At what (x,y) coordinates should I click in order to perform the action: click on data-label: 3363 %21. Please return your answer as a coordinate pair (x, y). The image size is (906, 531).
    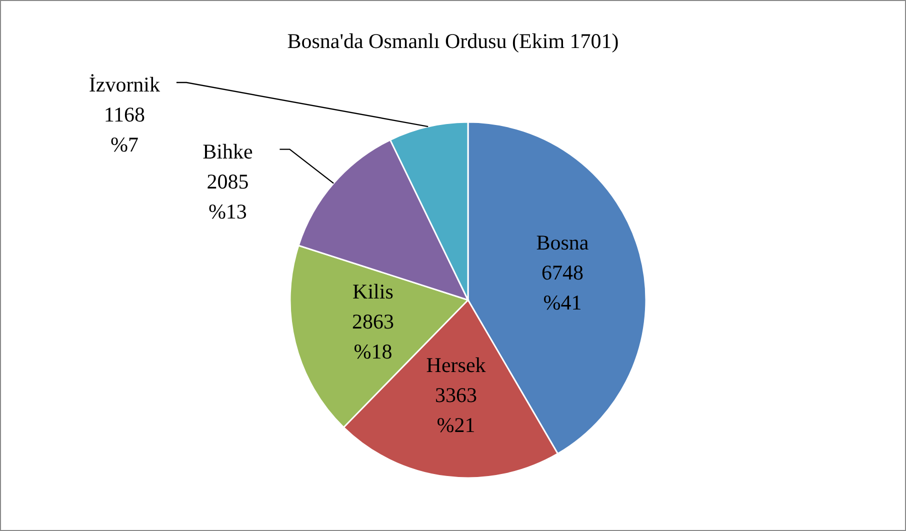
    Looking at the image, I should click on (456, 409).